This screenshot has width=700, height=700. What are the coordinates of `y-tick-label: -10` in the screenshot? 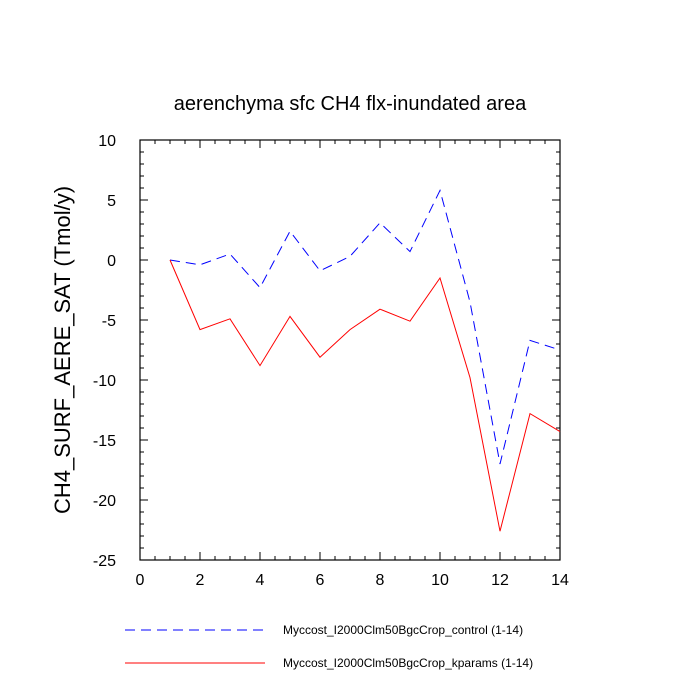 It's located at (104, 381).